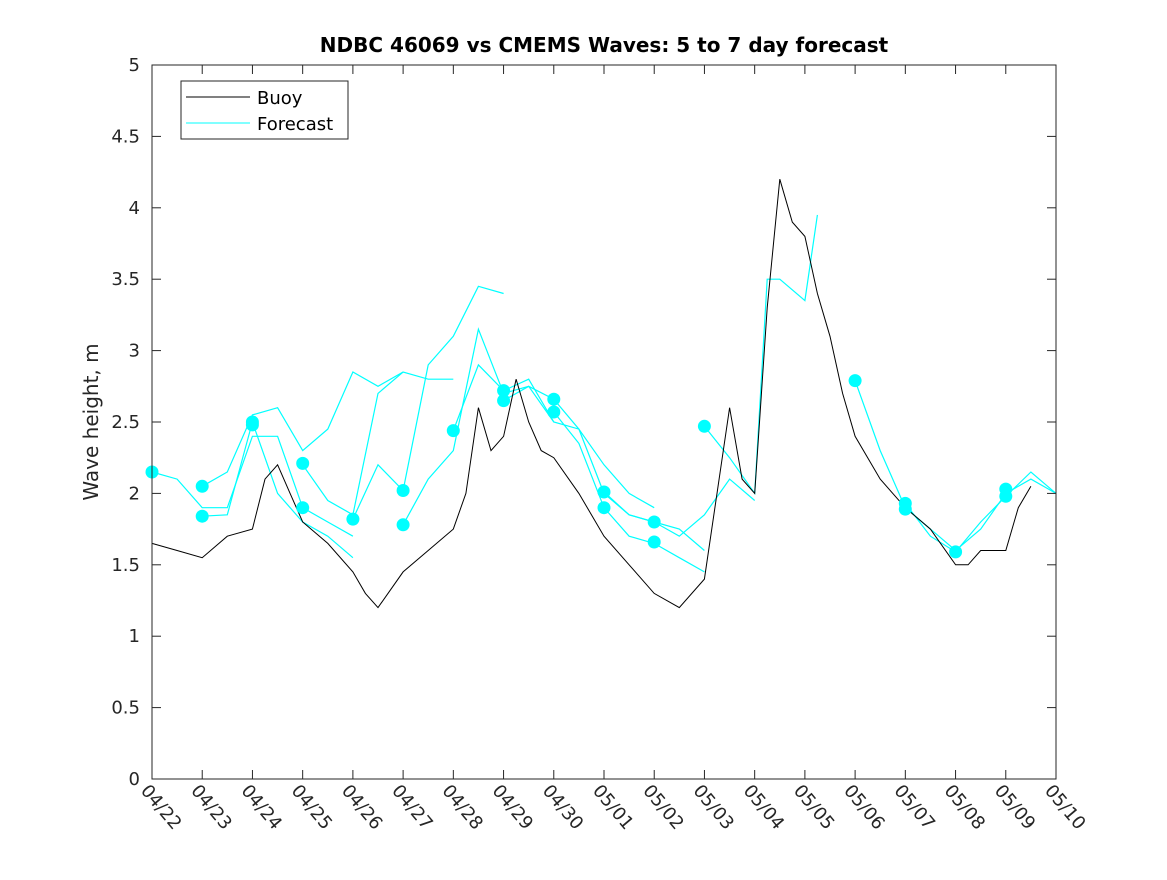  Describe the element at coordinates (134, 351) in the screenshot. I see `y-tick-label: 3` at that location.